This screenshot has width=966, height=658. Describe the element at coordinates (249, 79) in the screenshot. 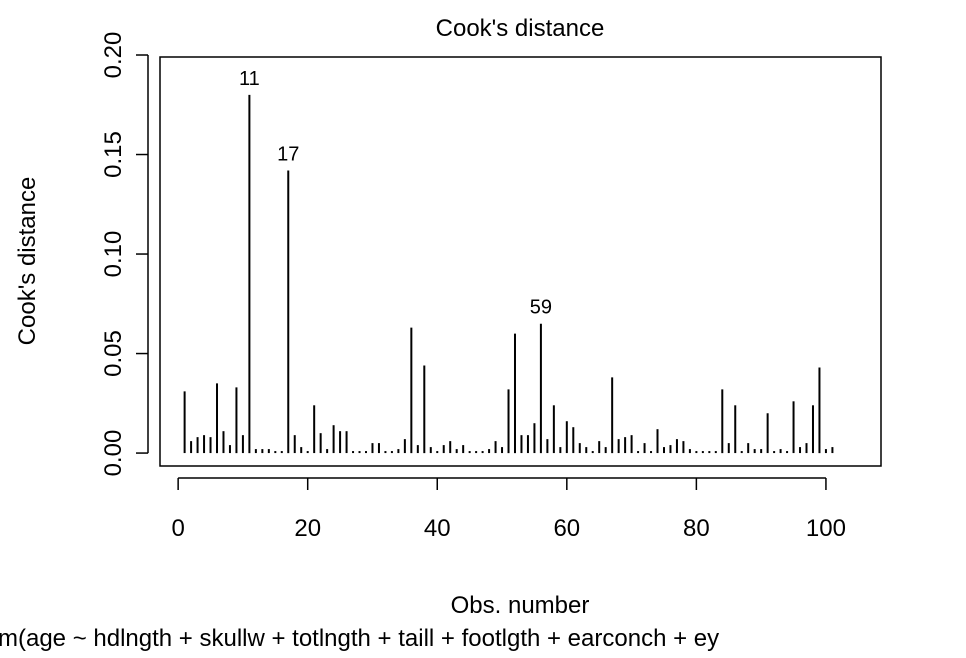

I see `point-label: 11` at that location.